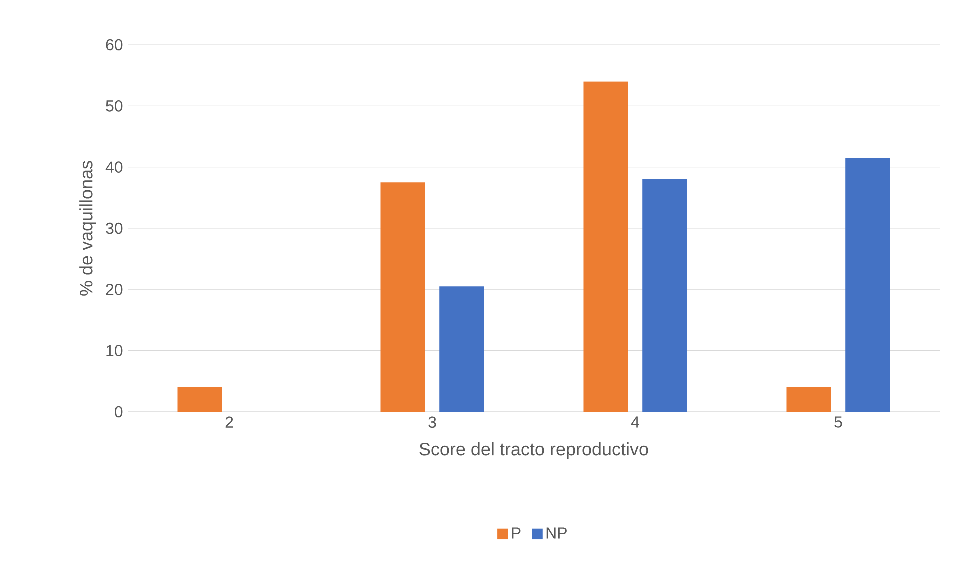  What do you see at coordinates (230, 422) in the screenshot?
I see `x-tick-label: 2` at bounding box center [230, 422].